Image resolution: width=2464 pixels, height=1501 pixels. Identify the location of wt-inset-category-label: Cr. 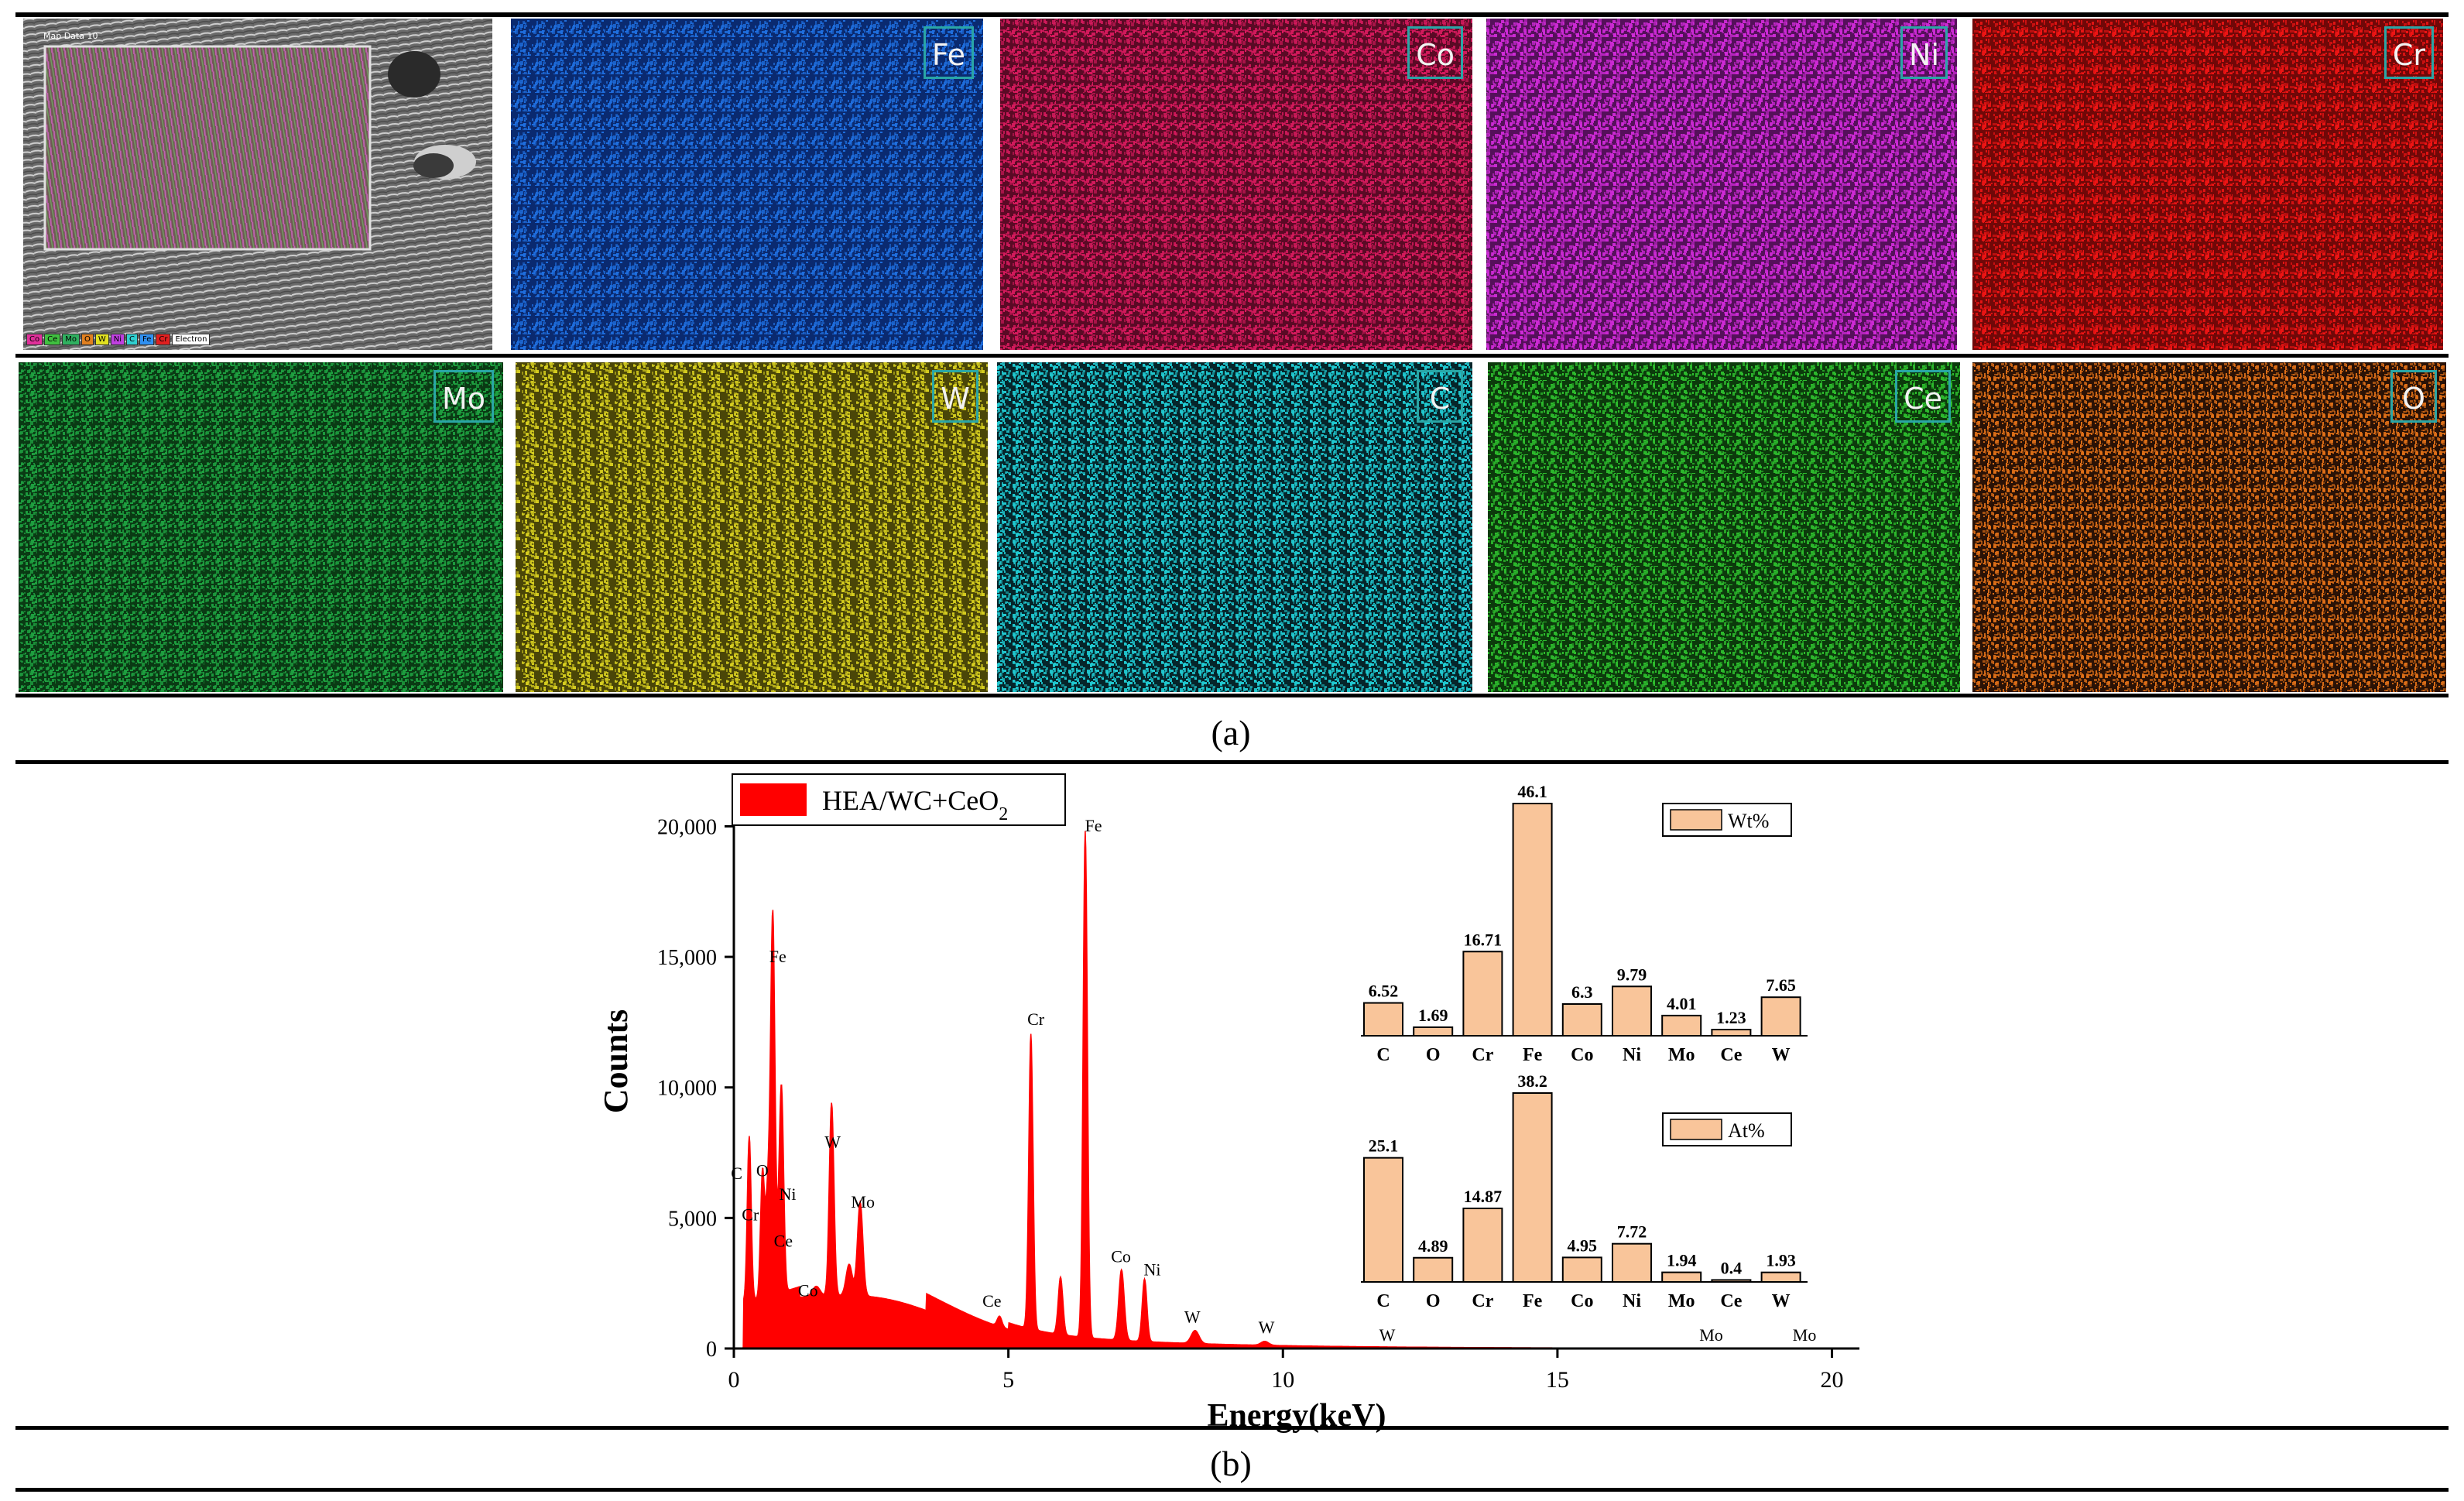
(1483, 1055).